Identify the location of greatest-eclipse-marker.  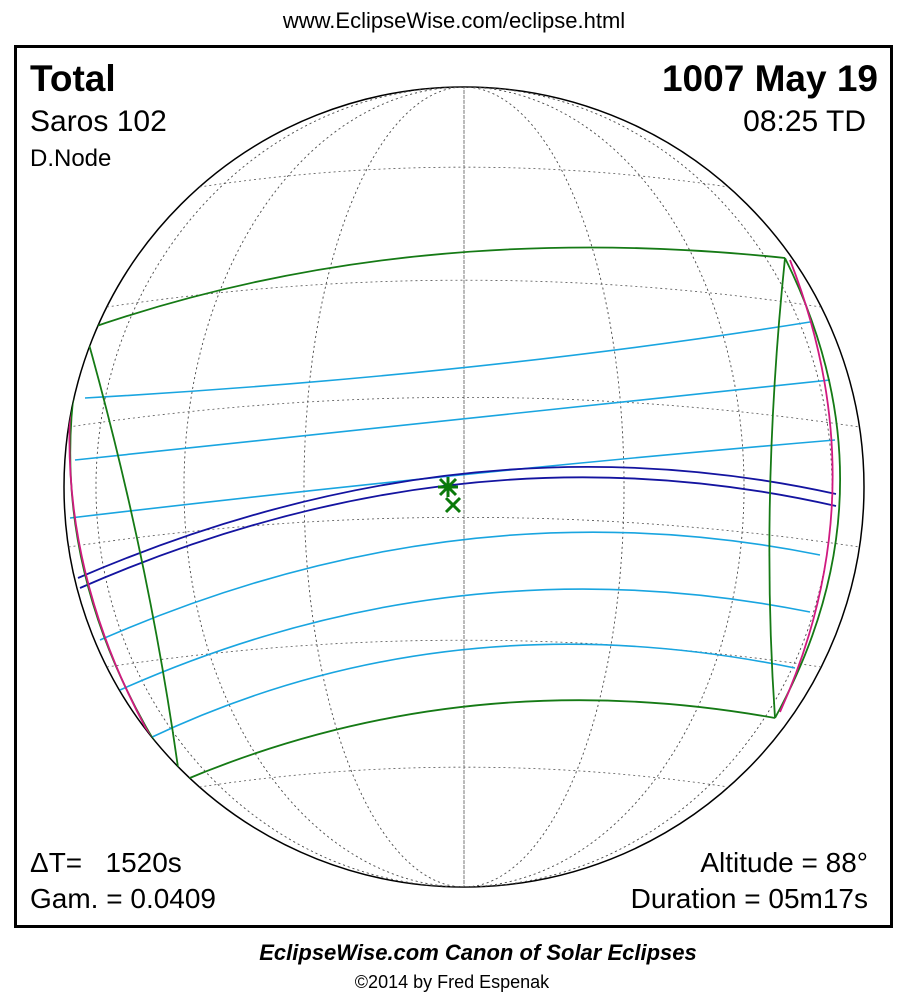
(450, 495).